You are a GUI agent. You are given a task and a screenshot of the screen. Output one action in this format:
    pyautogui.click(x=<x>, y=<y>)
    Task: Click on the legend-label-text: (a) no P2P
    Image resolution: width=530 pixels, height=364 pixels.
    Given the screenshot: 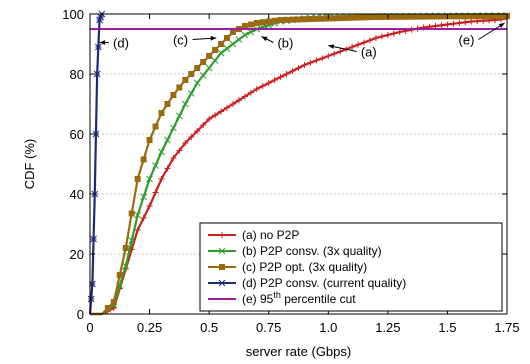 What is the action you would take?
    pyautogui.click(x=270, y=235)
    